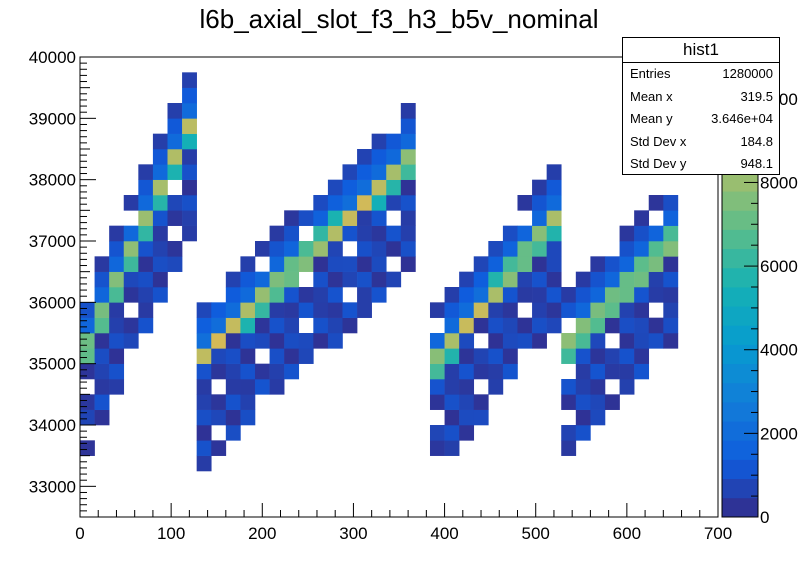  What do you see at coordinates (764, 517) in the screenshot?
I see `palette-tick-label: 0` at bounding box center [764, 517].